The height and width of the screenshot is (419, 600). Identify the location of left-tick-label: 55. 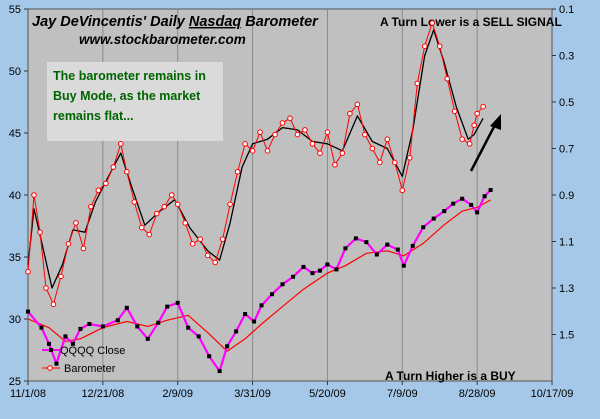
(15, 10).